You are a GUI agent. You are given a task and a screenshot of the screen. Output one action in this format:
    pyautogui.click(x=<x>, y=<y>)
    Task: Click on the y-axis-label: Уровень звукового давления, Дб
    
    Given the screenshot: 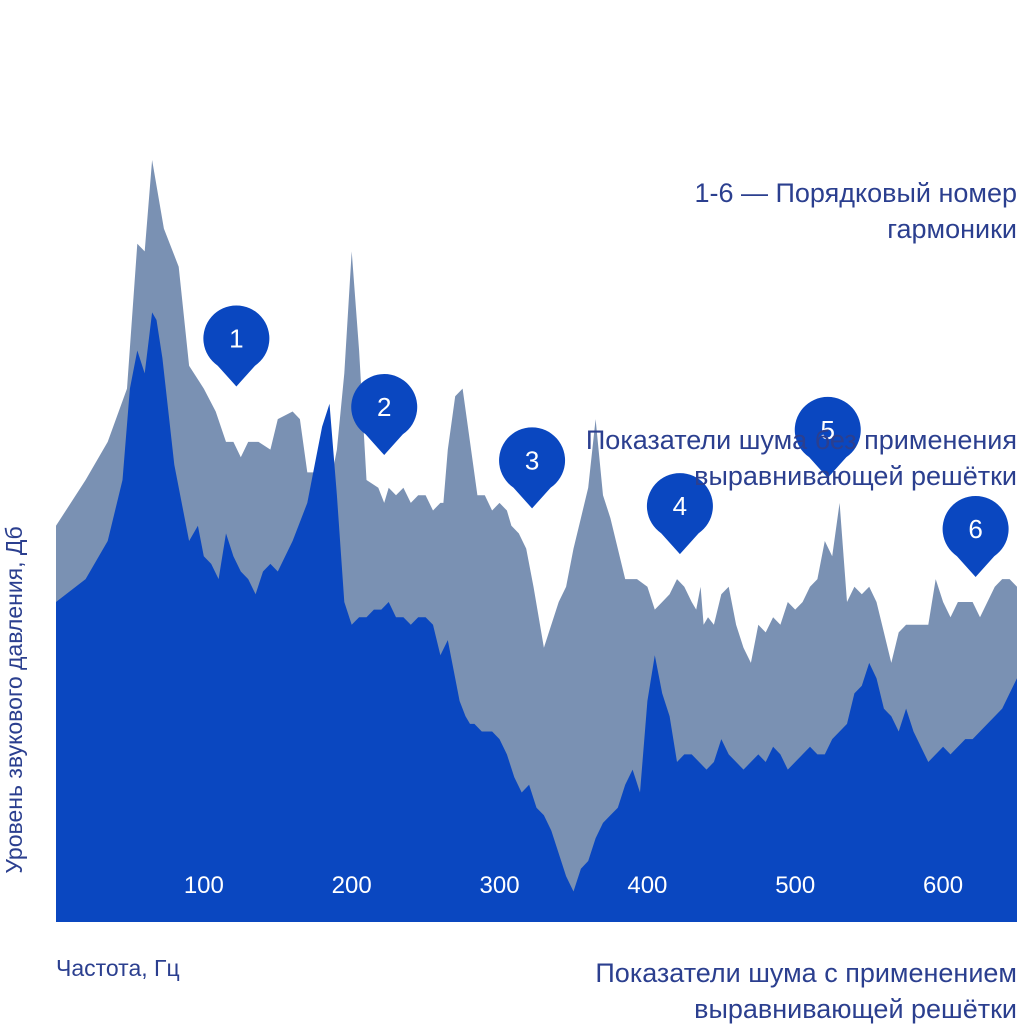 What is the action you would take?
    pyautogui.click(x=14, y=700)
    